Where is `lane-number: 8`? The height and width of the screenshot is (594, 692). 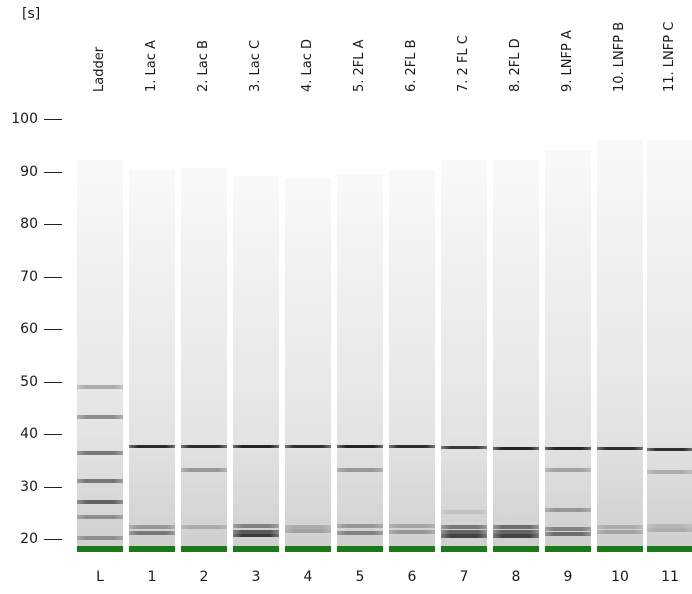
lane-number: 8 is located at coordinates (516, 577).